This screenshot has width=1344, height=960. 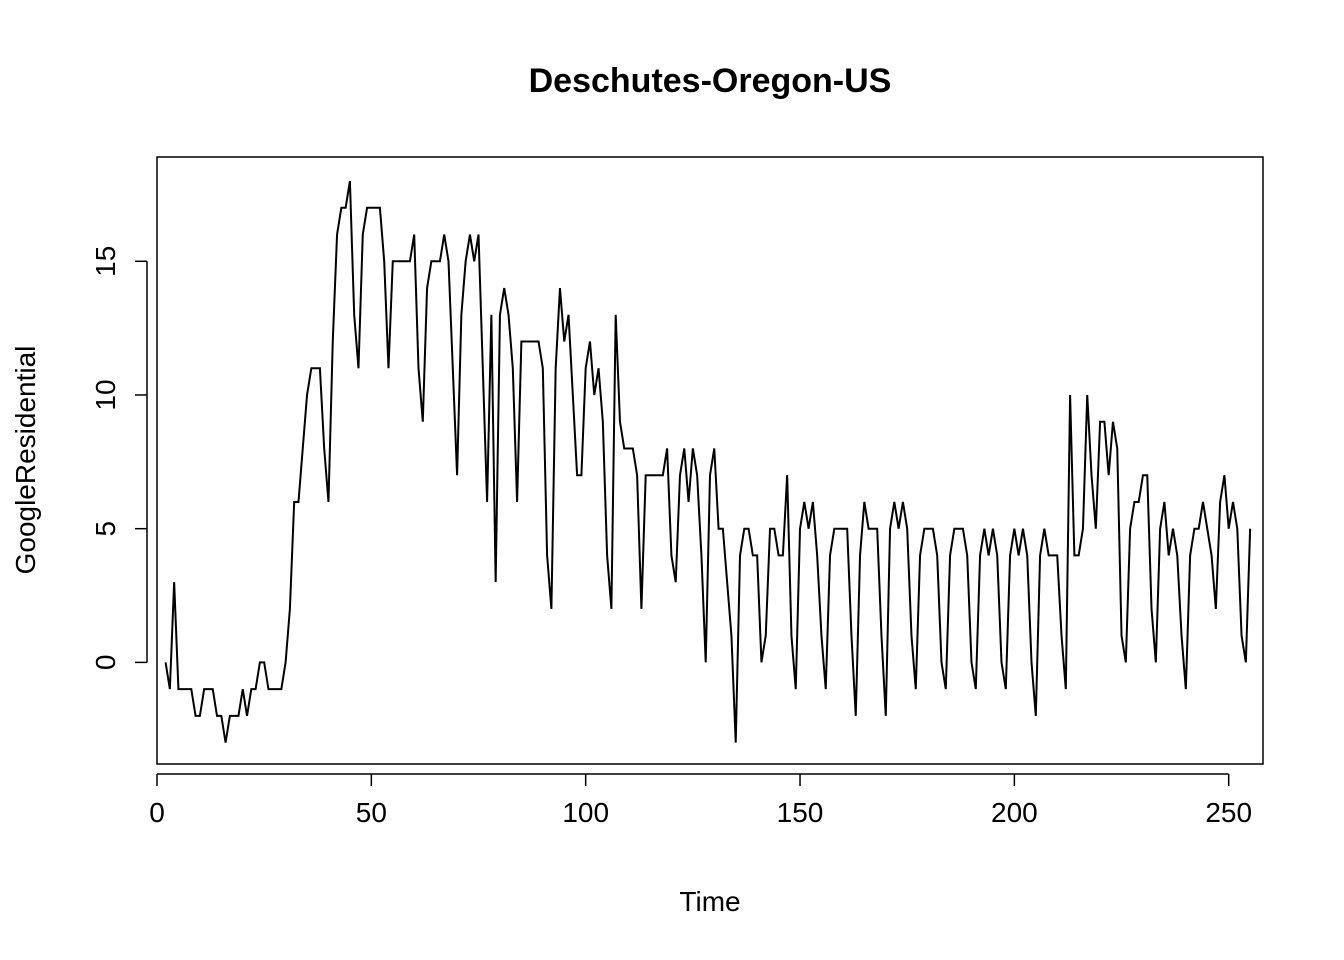 I want to click on x-axis-label: Time, so click(x=709, y=901).